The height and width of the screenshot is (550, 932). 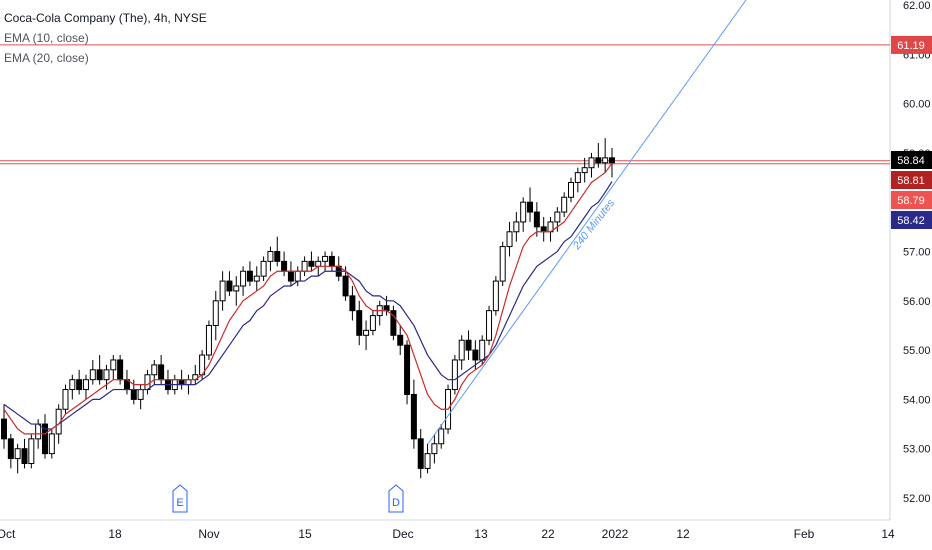 I want to click on price-badge-label: 58.42, so click(x=911, y=221).